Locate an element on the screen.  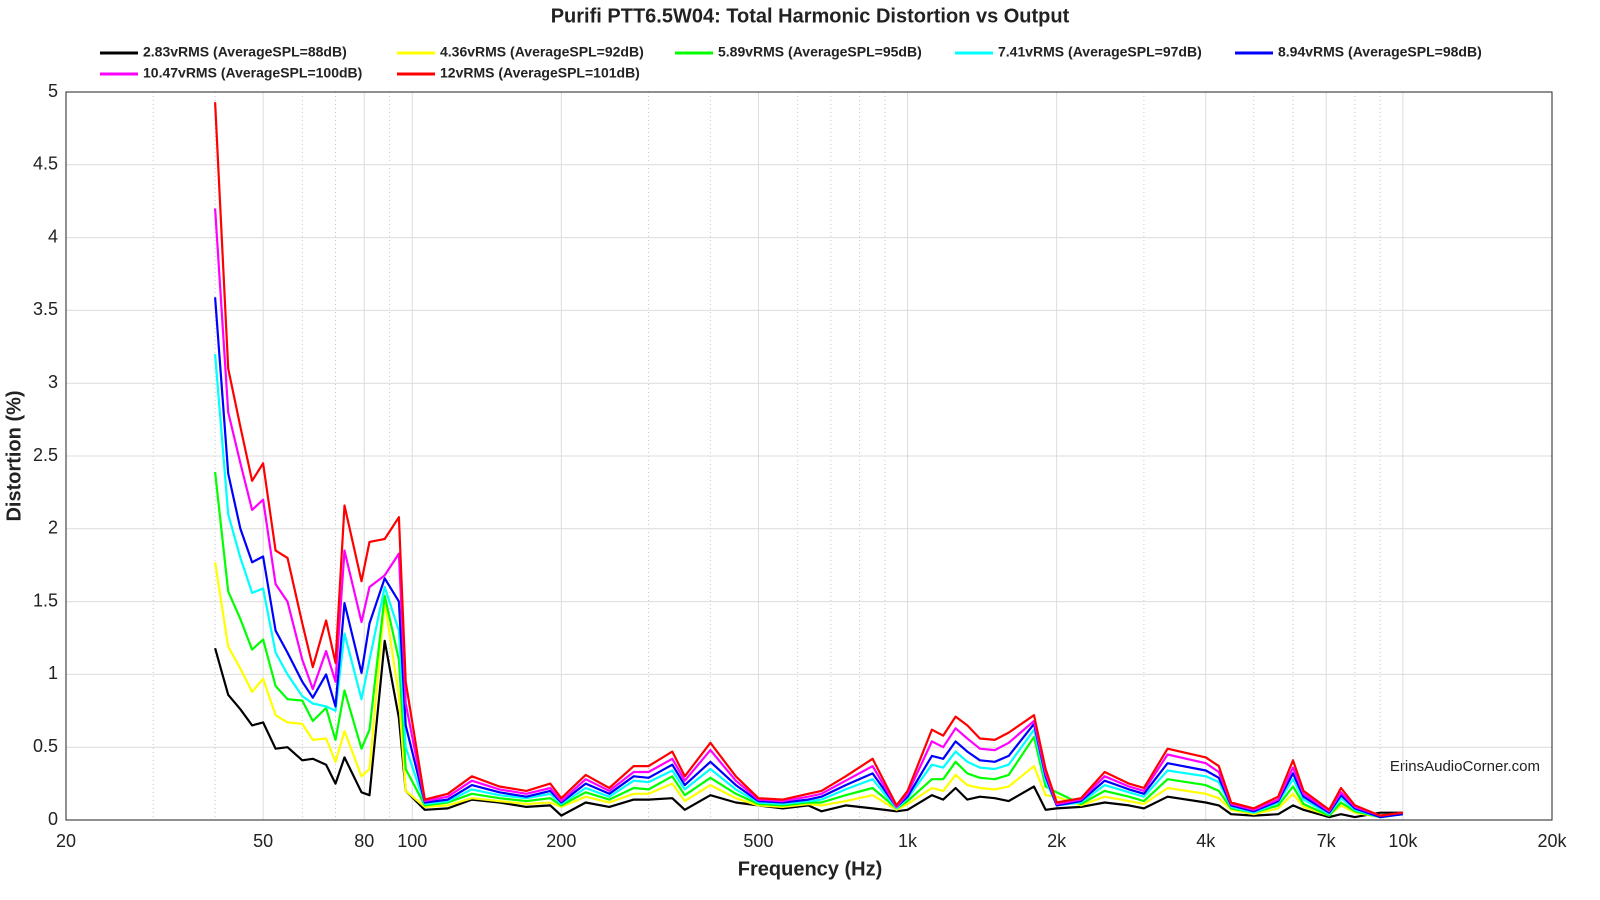
x-tick-label: 2k is located at coordinates (1057, 841).